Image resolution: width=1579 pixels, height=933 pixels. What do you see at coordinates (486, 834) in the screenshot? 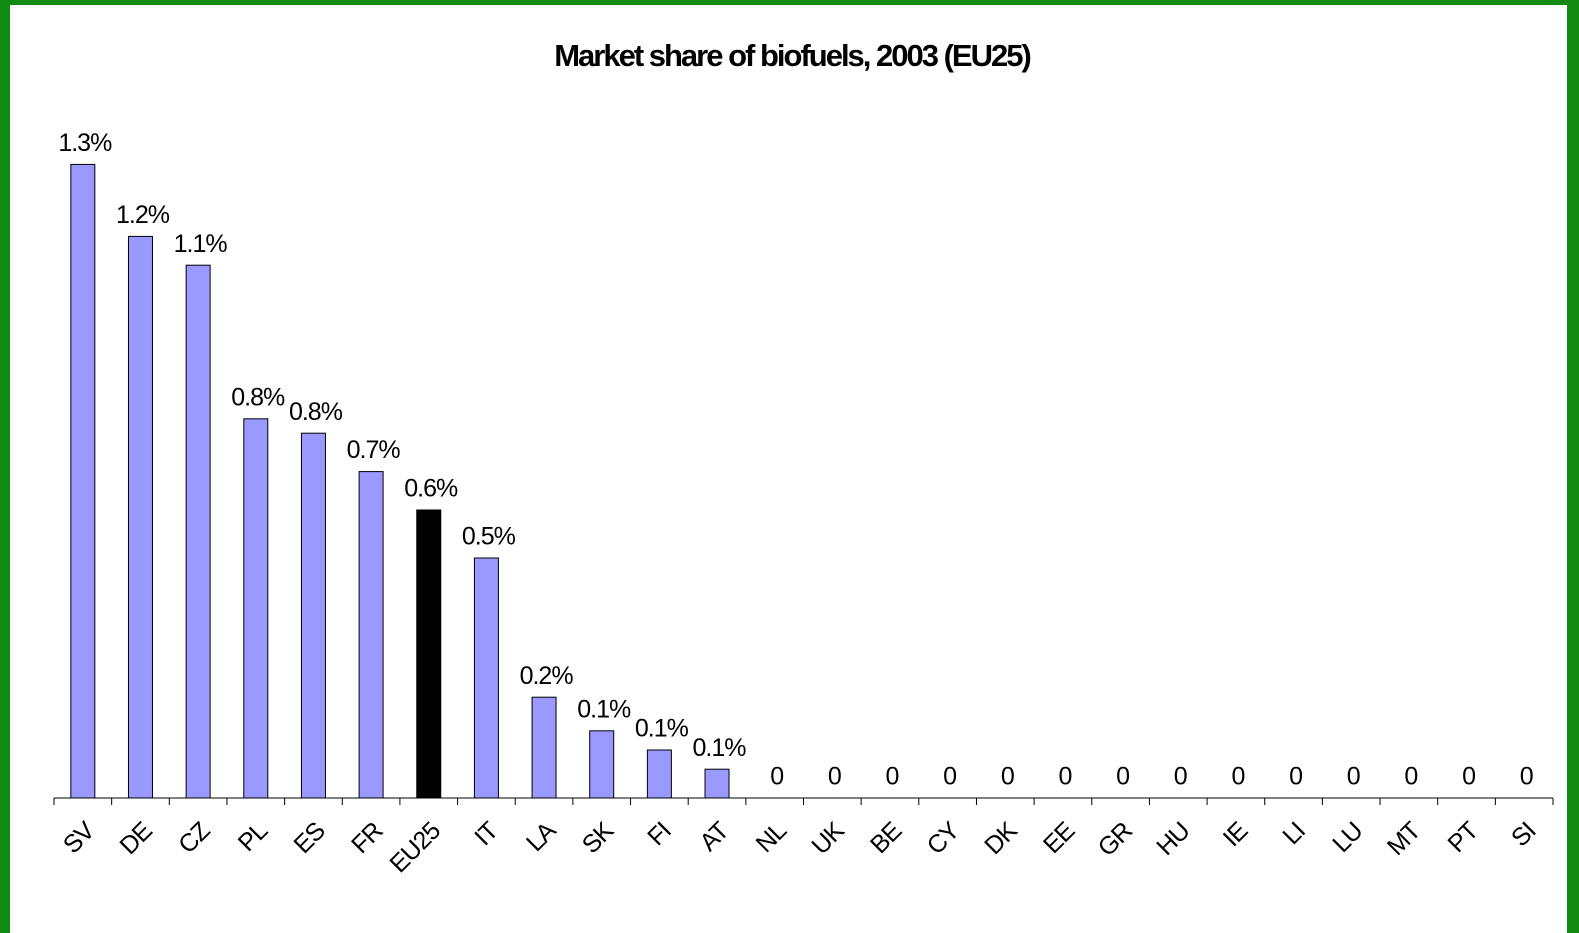
I see `x-tick-label: IT` at bounding box center [486, 834].